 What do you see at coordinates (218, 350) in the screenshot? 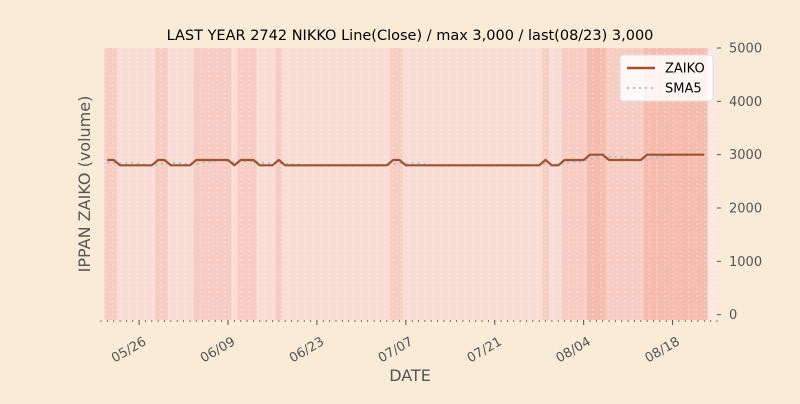
I see `x-tick-label: 06/09` at bounding box center [218, 350].